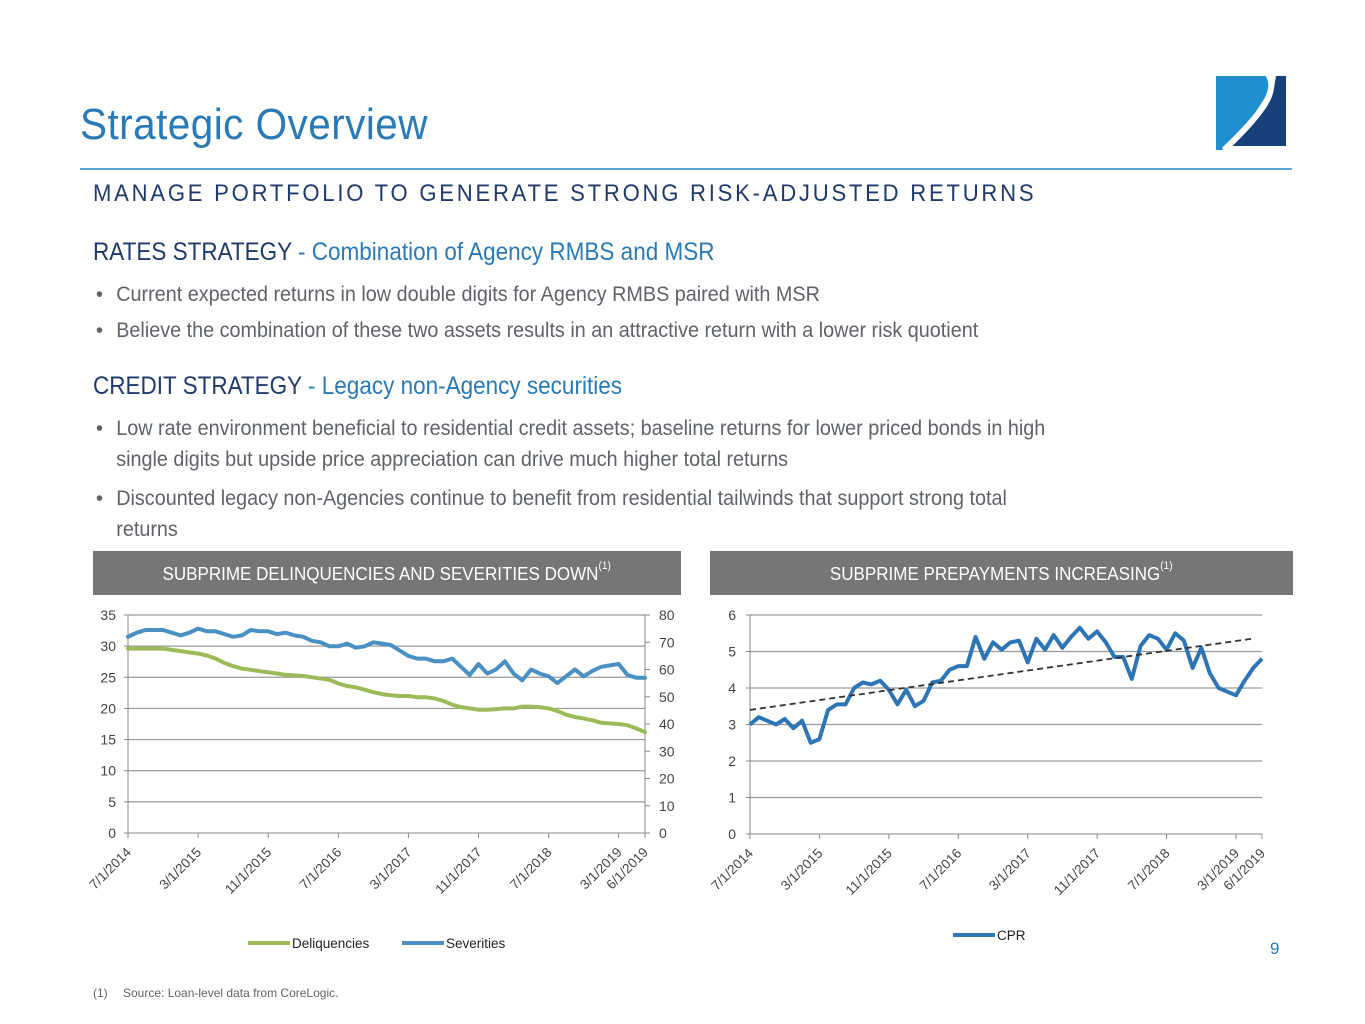 Image resolution: width=1365 pixels, height=1024 pixels. What do you see at coordinates (1275, 948) in the screenshot?
I see `page-number: 9` at bounding box center [1275, 948].